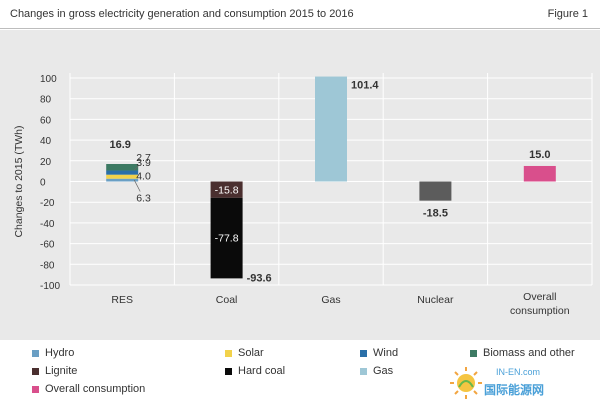  Describe the element at coordinates (46, 141) in the screenshot. I see `y-tick-label: 40` at that location.